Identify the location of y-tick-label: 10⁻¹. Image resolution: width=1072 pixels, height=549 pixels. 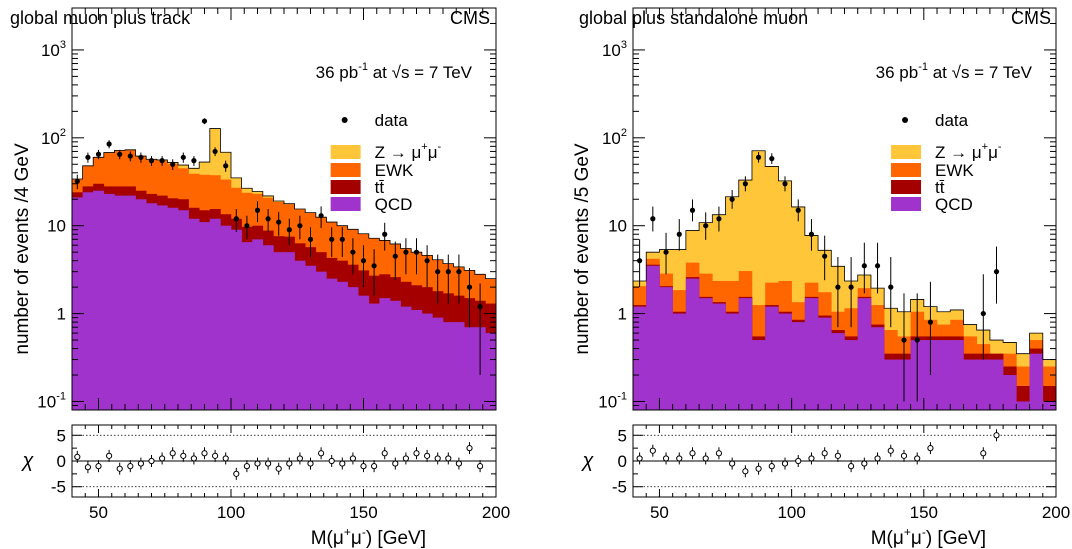
(612, 400).